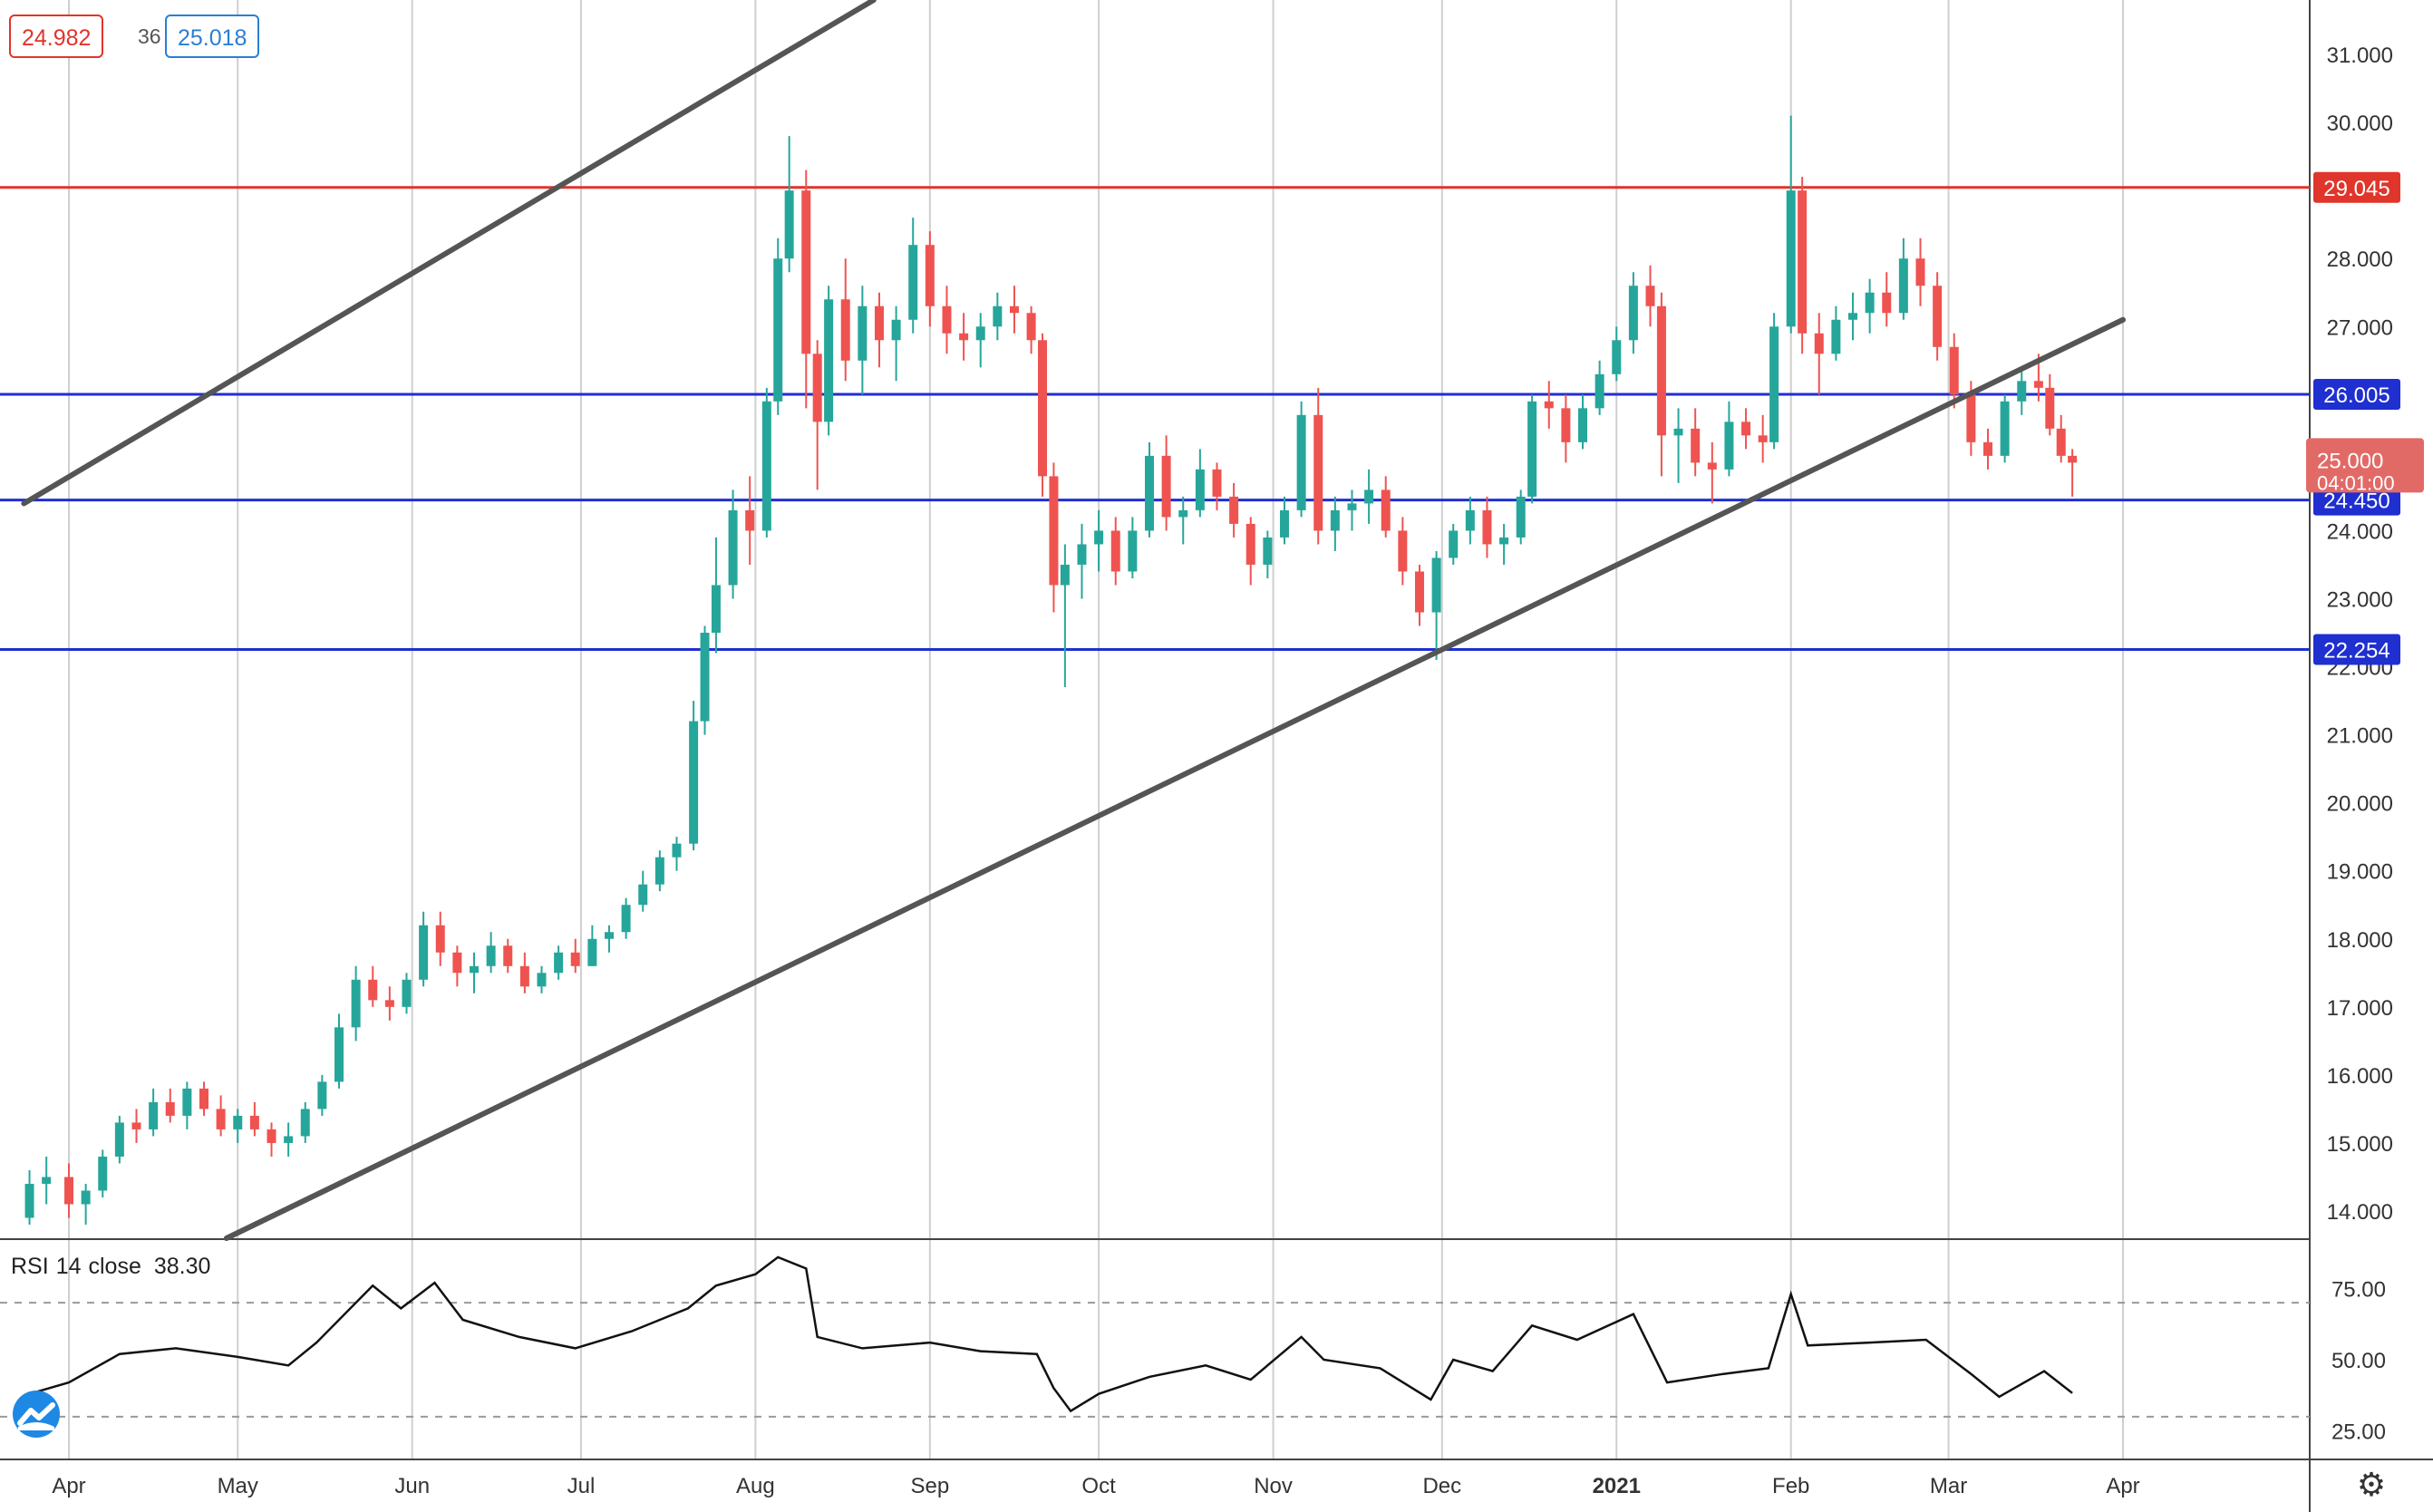  Describe the element at coordinates (238, 1486) in the screenshot. I see `time-tick-label: May` at that location.